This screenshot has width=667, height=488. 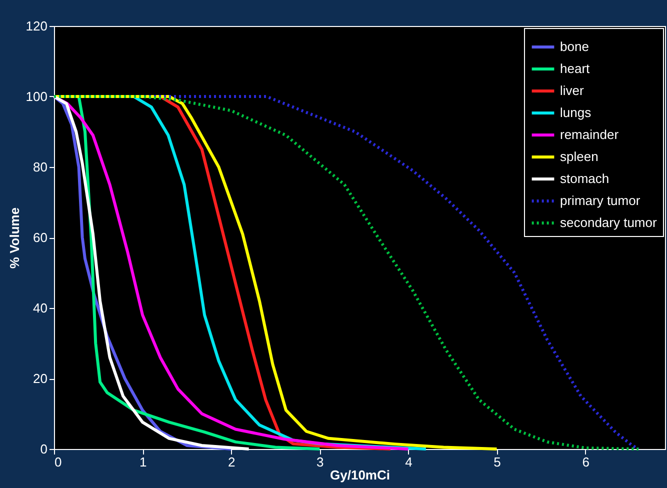 I want to click on legend-label: stomach, so click(x=585, y=178).